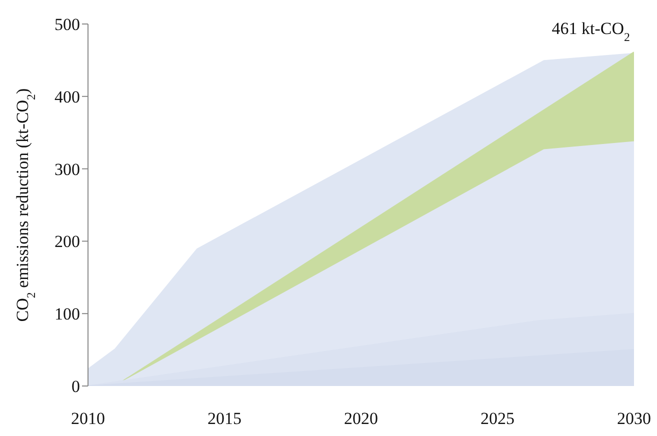 The width and height of the screenshot is (657, 436). Describe the element at coordinates (361, 418) in the screenshot. I see `x-tick-label: 2020` at that location.